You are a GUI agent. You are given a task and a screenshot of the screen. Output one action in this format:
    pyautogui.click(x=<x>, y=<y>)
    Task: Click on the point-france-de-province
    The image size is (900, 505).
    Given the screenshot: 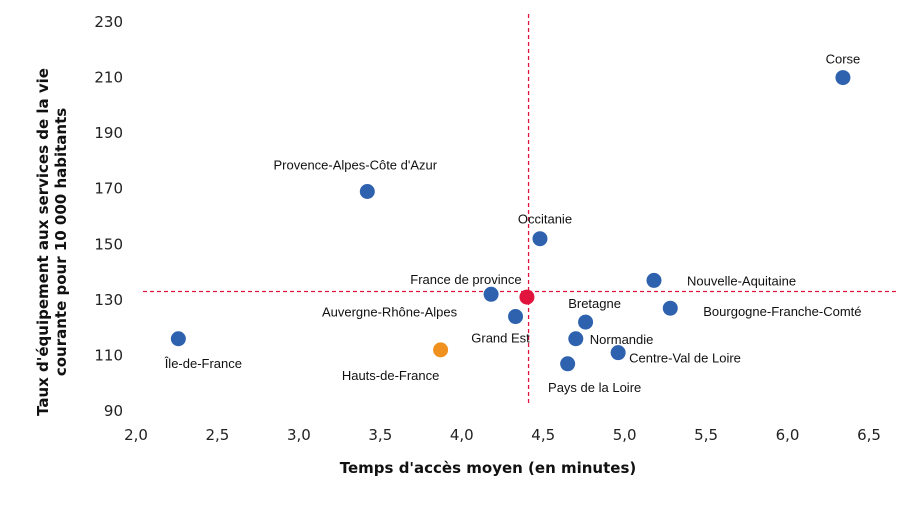 What is the action you would take?
    pyautogui.click(x=527, y=297)
    